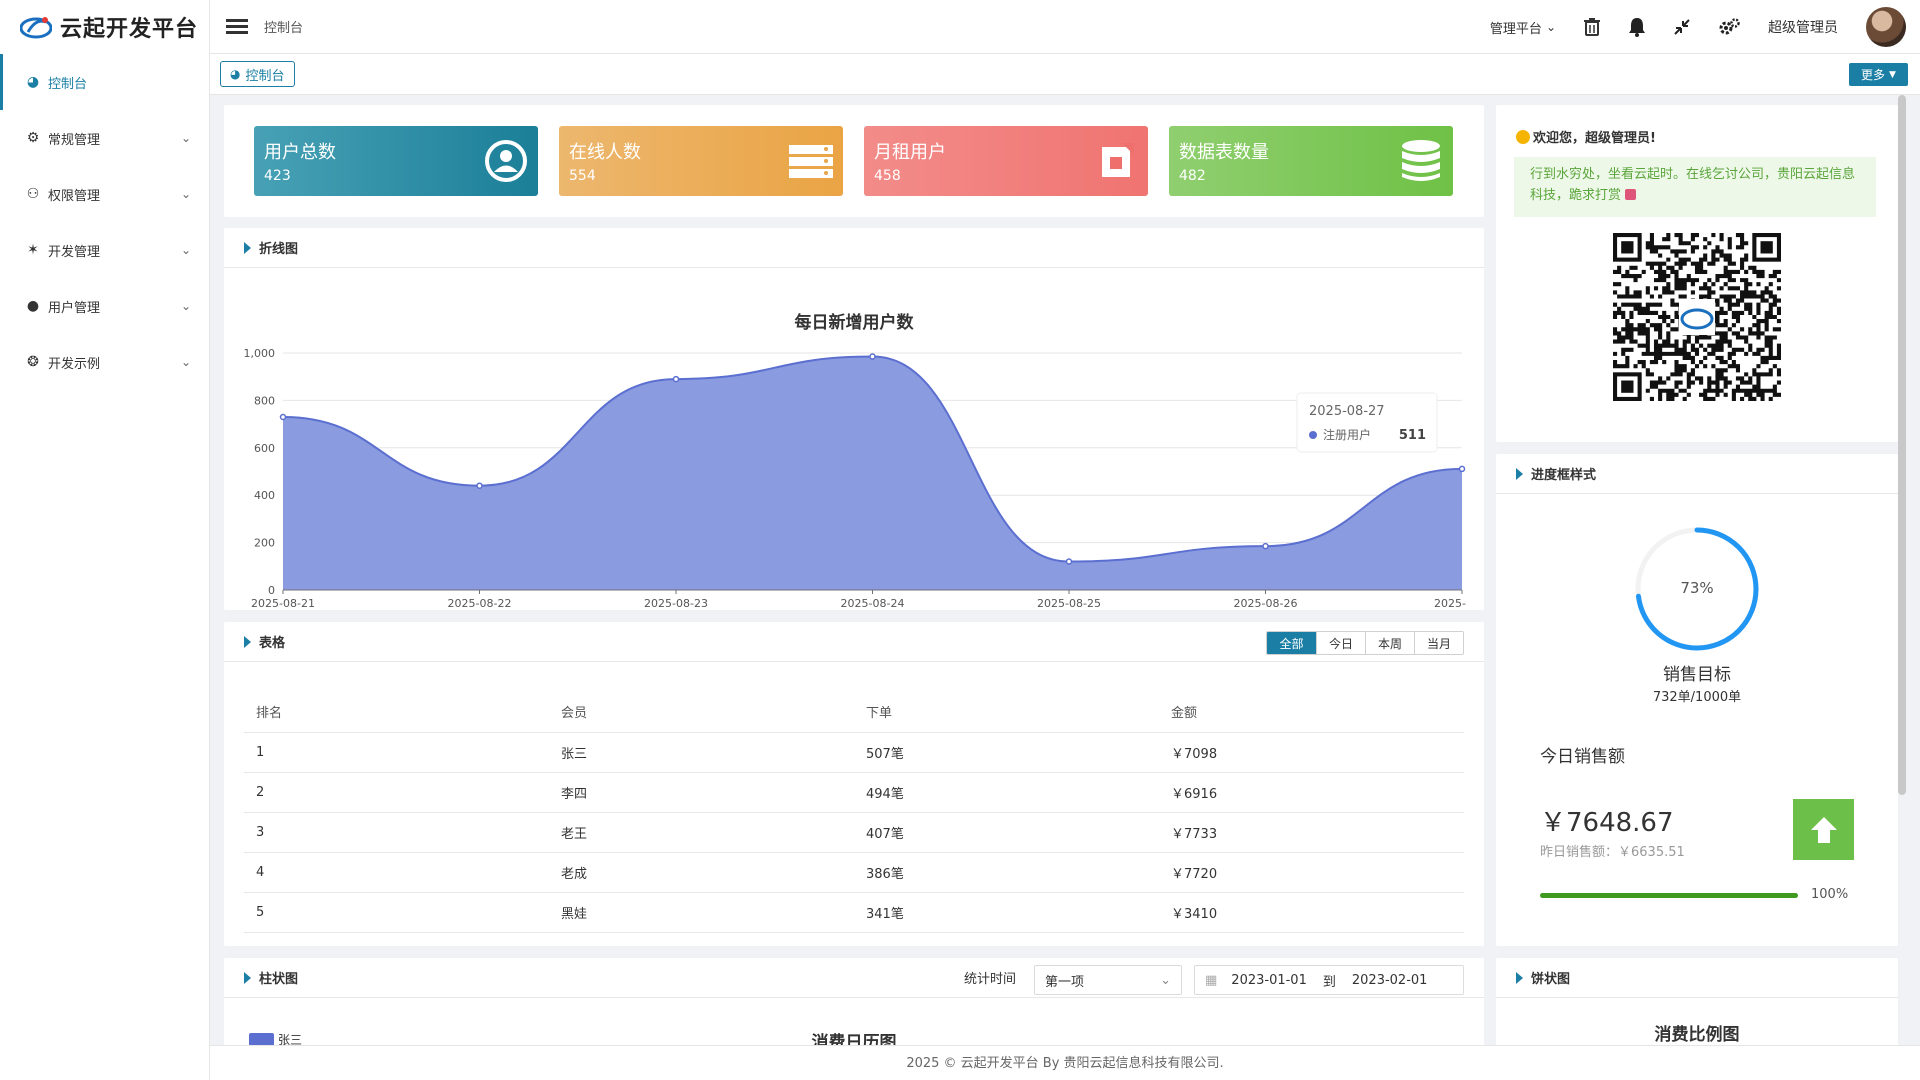 The height and width of the screenshot is (1080, 1920). Describe the element at coordinates (260, 353) in the screenshot. I see `y-tick-label: 1,000` at that location.